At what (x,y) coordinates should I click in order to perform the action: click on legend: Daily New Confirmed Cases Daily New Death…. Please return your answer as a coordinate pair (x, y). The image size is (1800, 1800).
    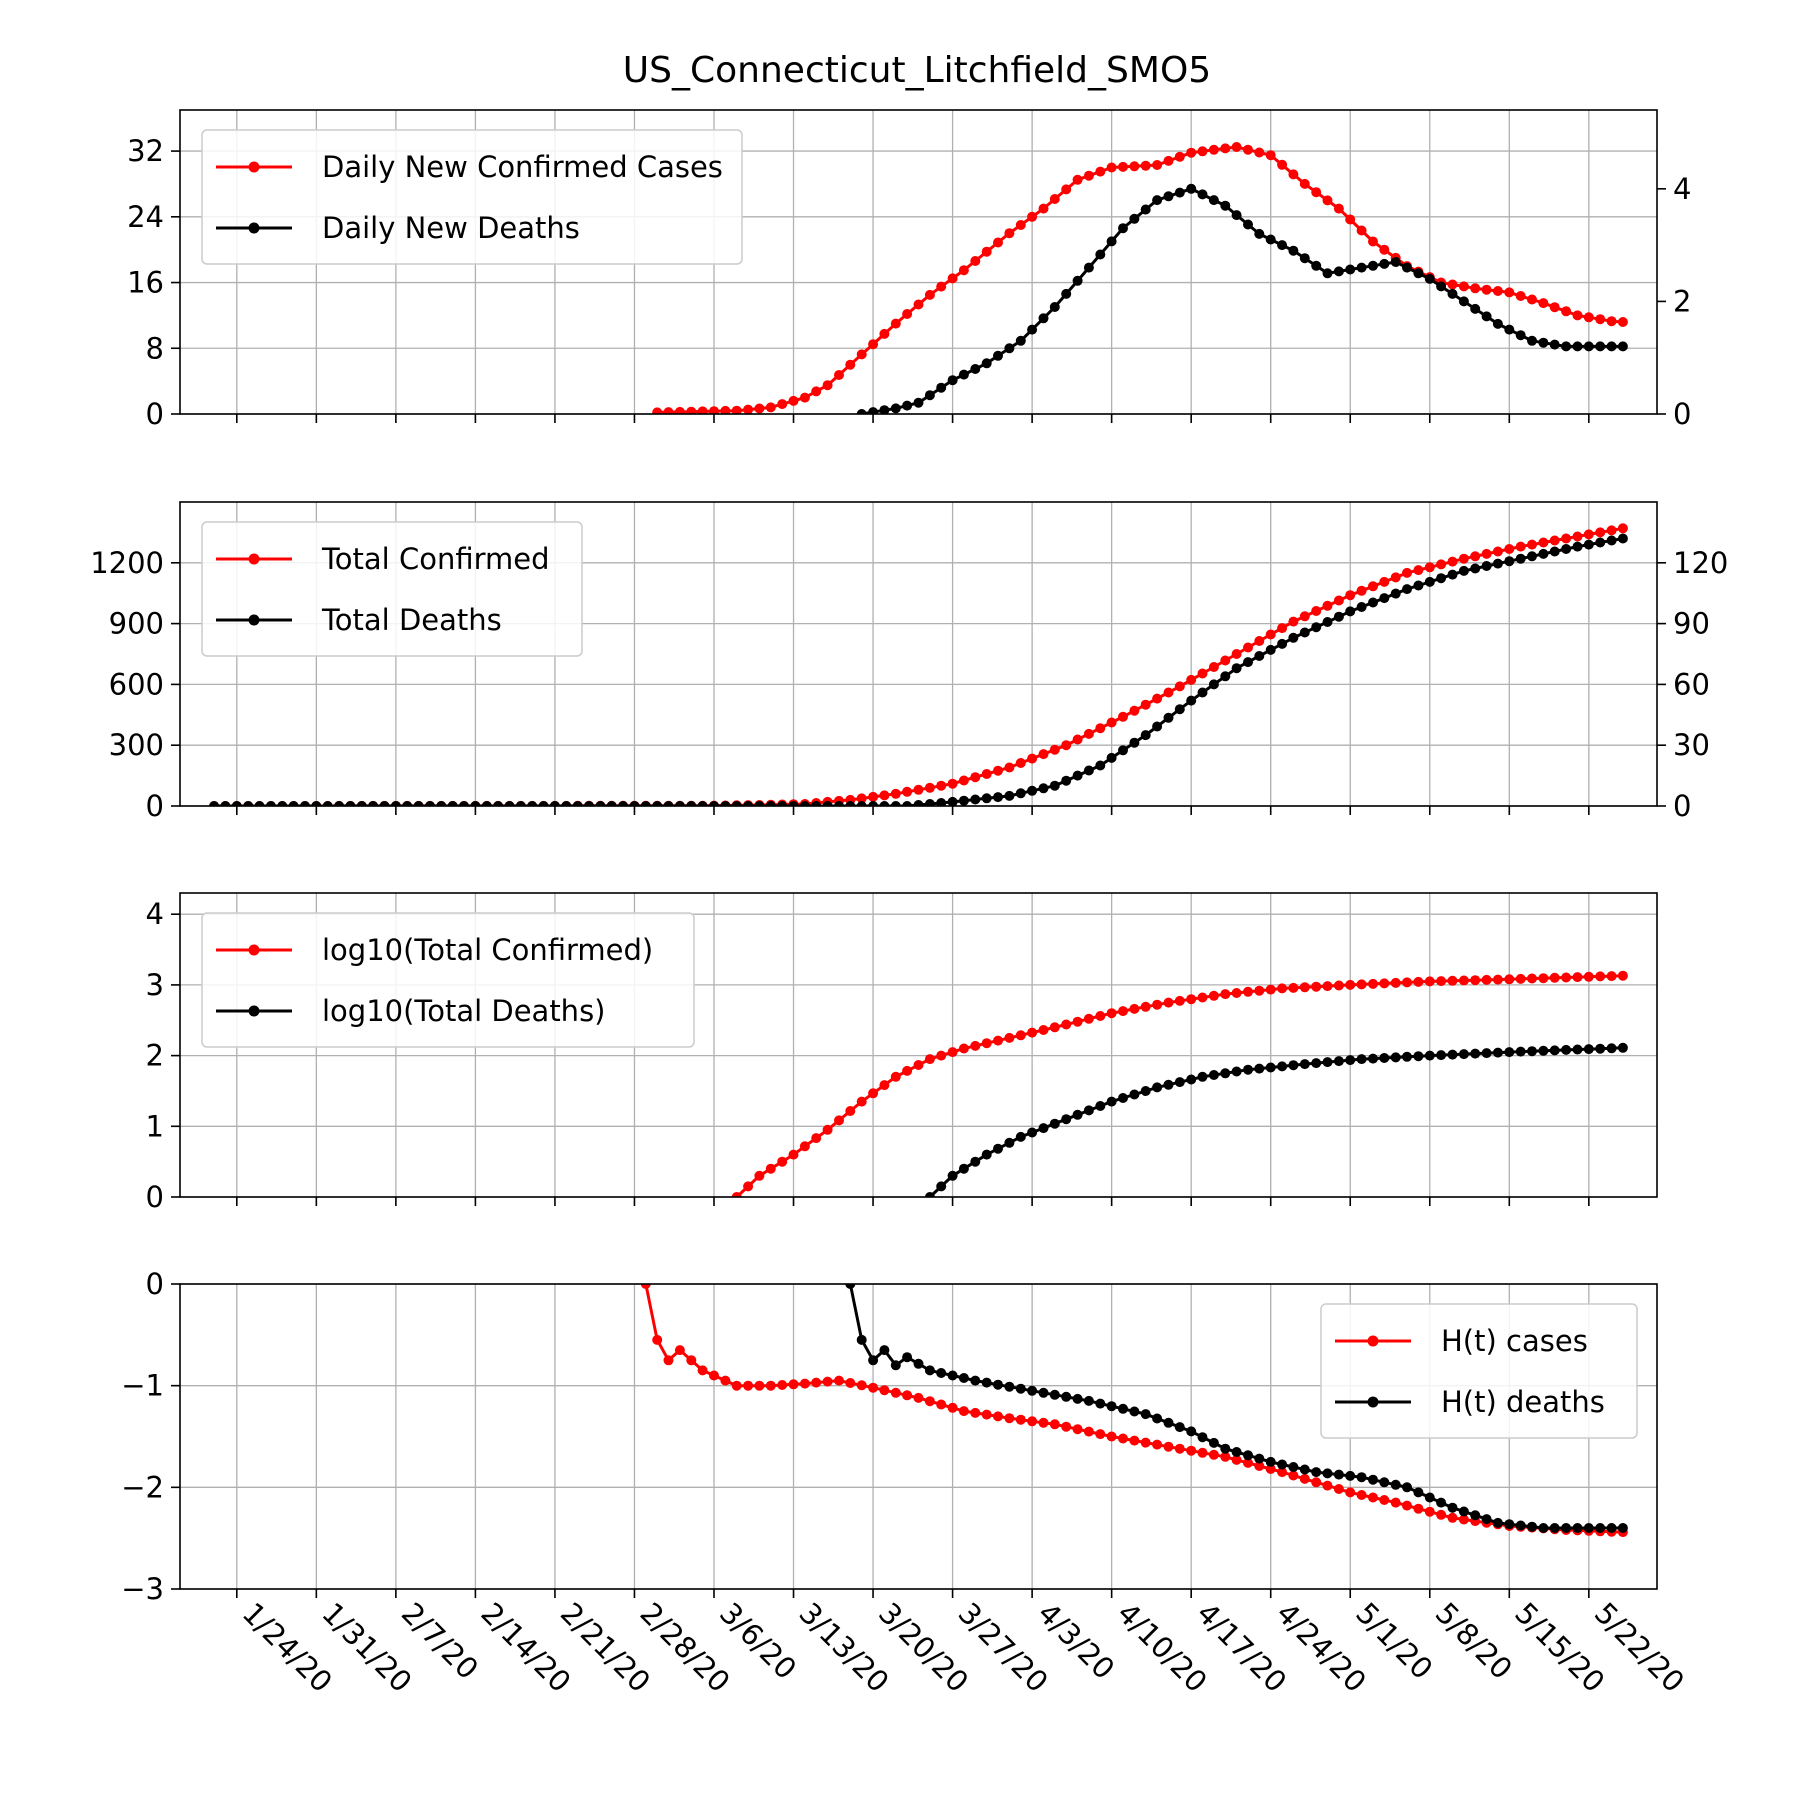
    Looking at the image, I should click on (472, 197).